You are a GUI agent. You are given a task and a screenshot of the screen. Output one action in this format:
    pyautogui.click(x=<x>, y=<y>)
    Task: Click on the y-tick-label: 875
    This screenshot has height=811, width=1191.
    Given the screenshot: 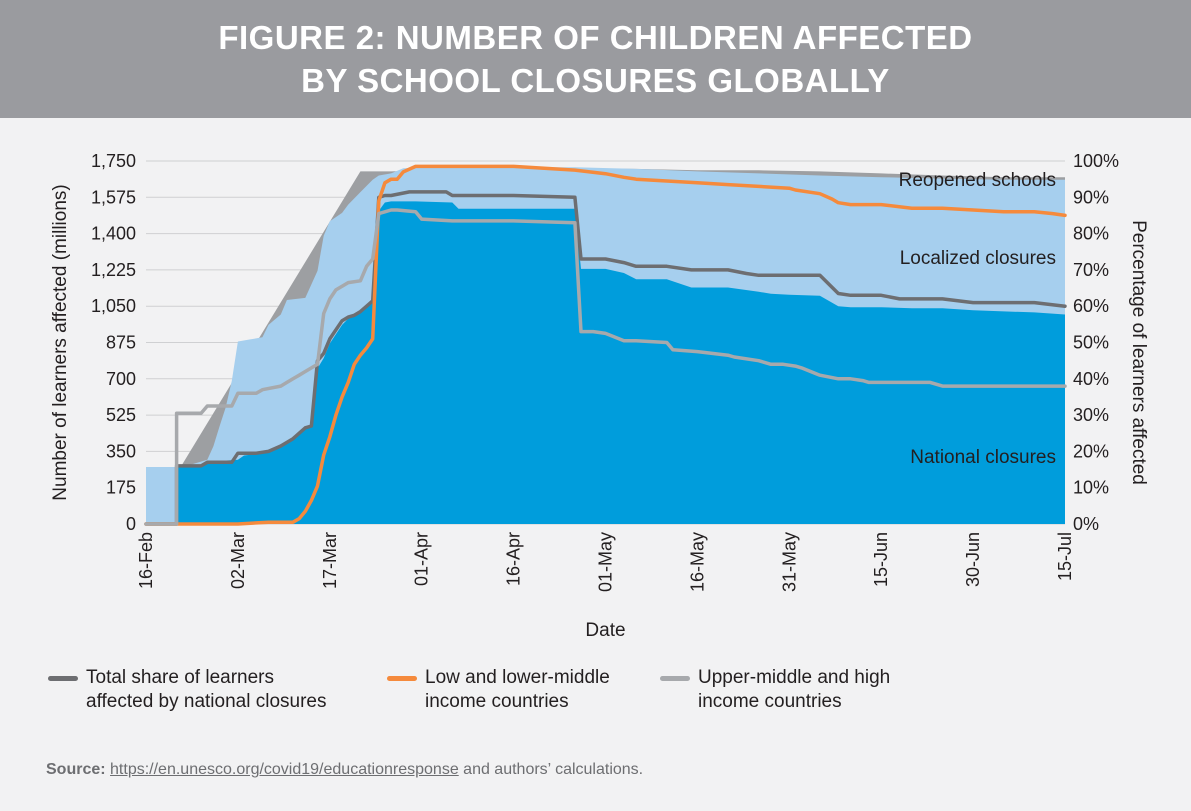 What is the action you would take?
    pyautogui.click(x=121, y=343)
    